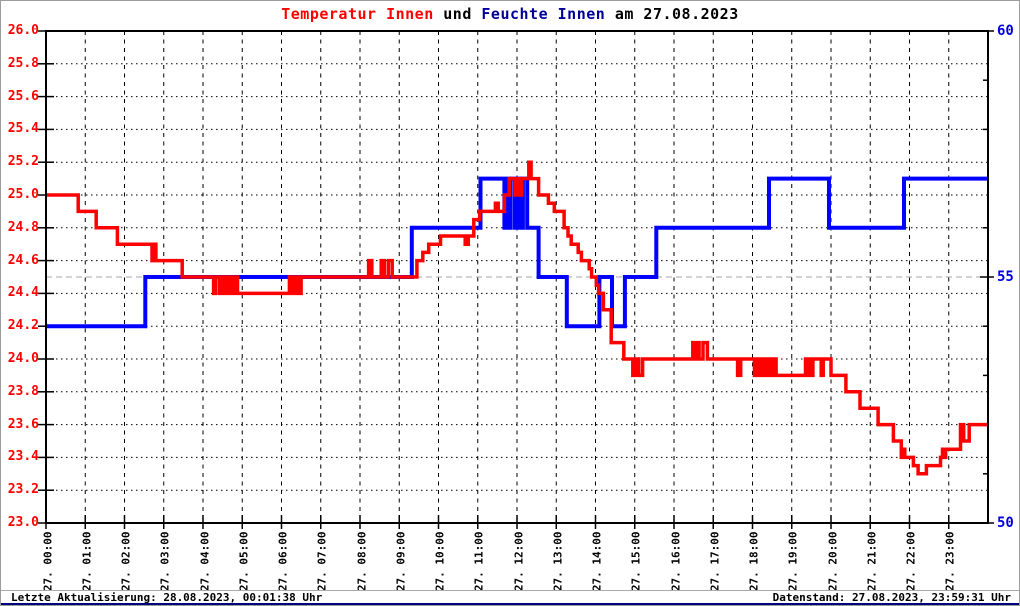 This screenshot has width=1020, height=606. Describe the element at coordinates (23, 129) in the screenshot. I see `y-left-tick-label: 25.4` at that location.